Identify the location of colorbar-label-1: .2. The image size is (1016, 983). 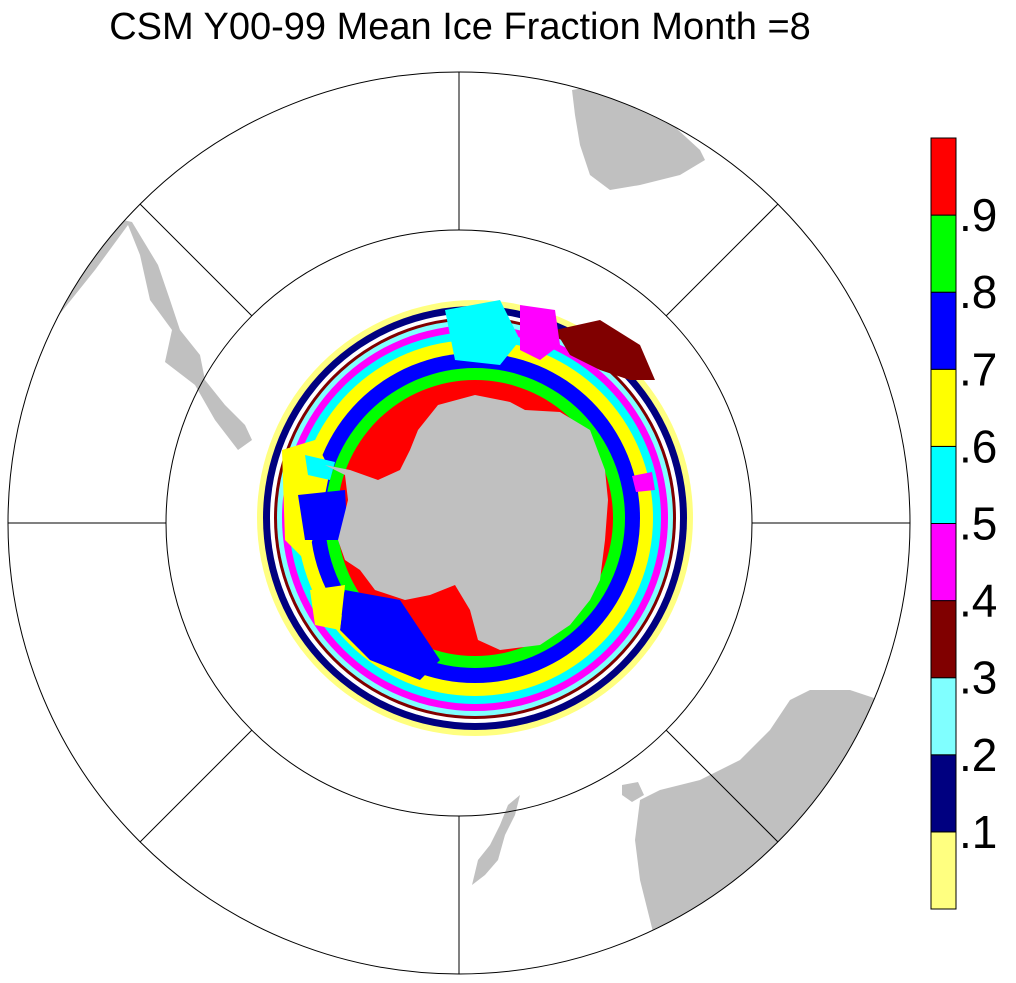
(978, 755).